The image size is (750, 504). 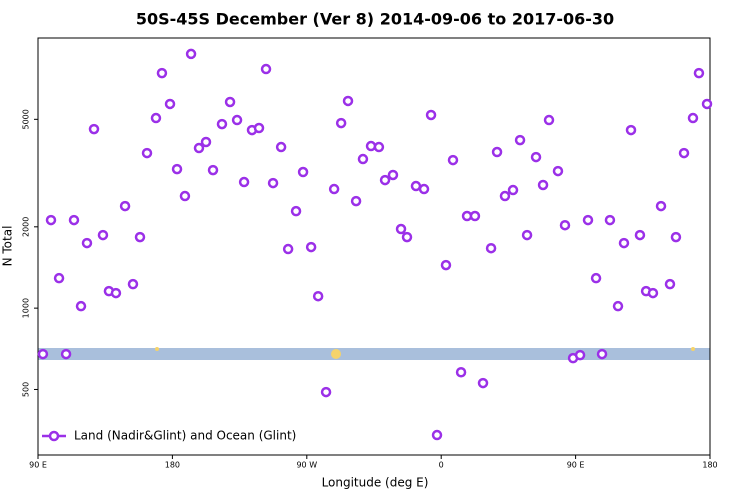 What do you see at coordinates (26, 308) in the screenshot?
I see `y-tick-label: 1000` at bounding box center [26, 308].